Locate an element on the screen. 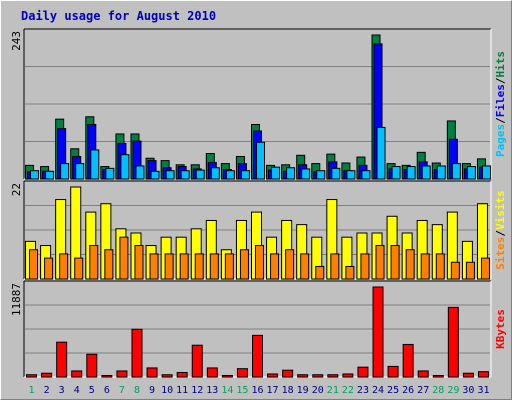 Image resolution: width=512 pixels, height=400 pixels. day-label-5: 5 is located at coordinates (92, 390).